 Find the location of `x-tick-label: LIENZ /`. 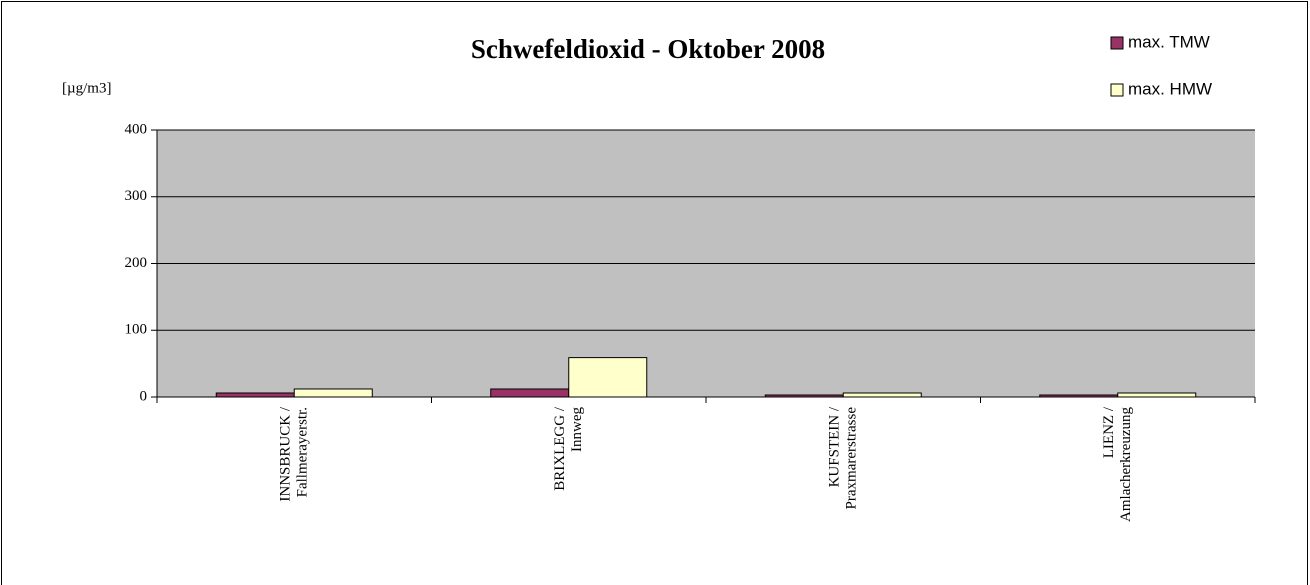

x-tick-label: LIENZ / is located at coordinates (1109, 432).